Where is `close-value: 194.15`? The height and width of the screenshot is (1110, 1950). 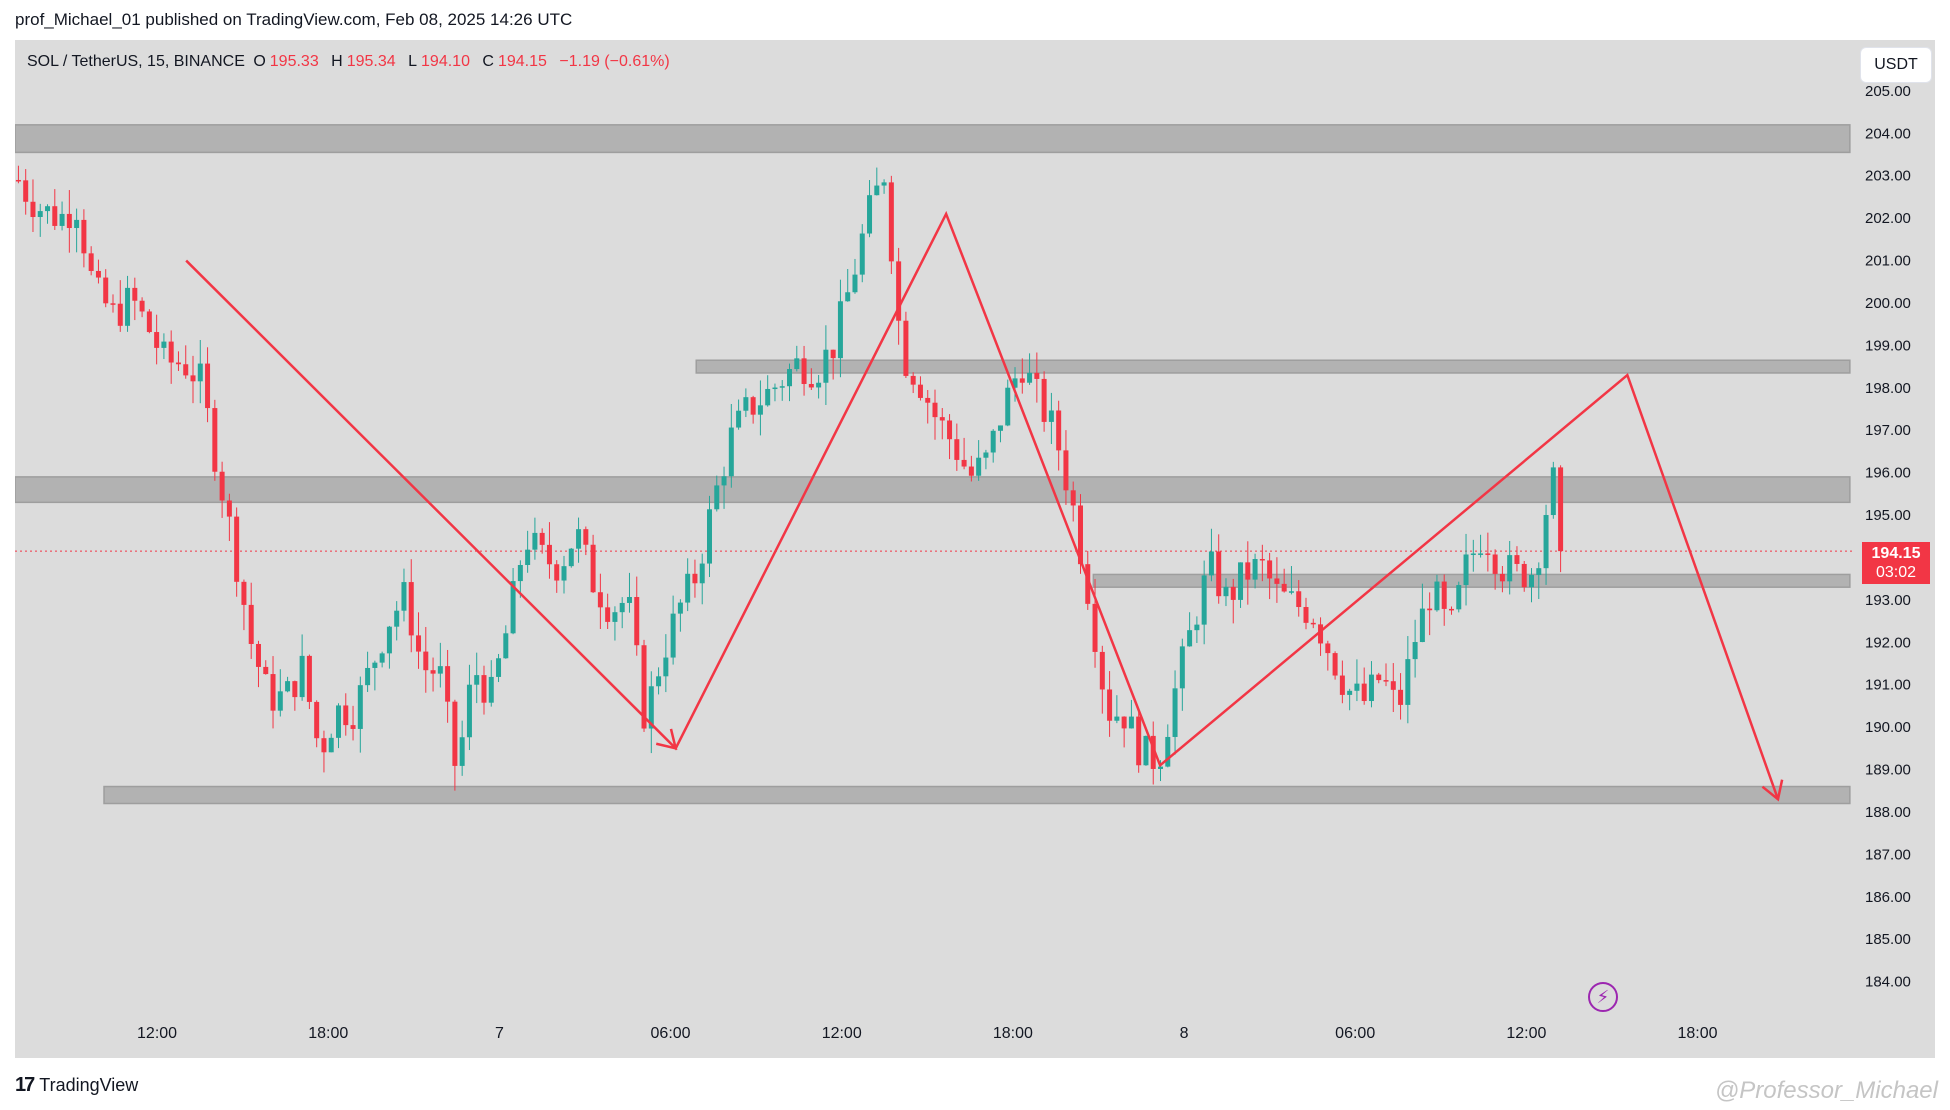 close-value: 194.15 is located at coordinates (522, 61).